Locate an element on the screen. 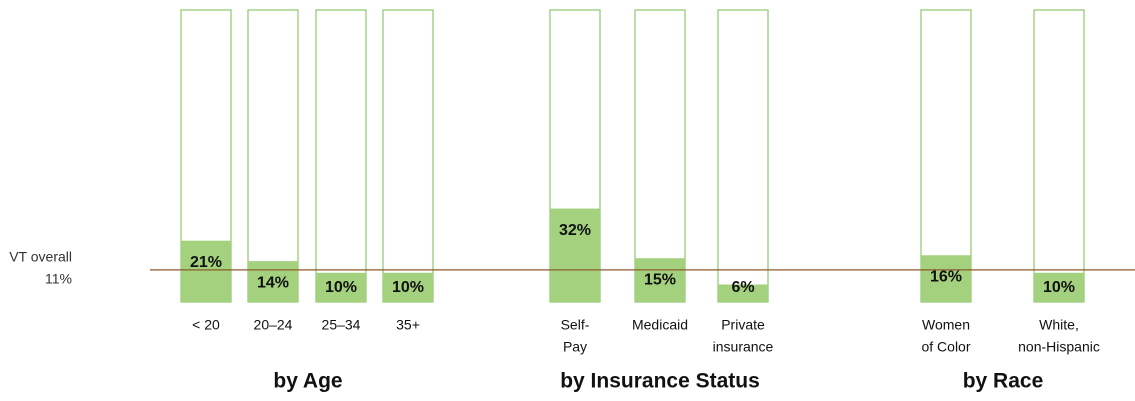 The width and height of the screenshot is (1135, 401). reference-label: VT overall is located at coordinates (40, 257).